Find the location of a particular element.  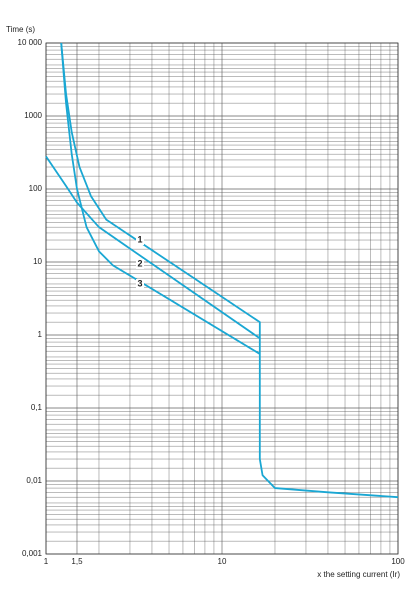

y-tick-label: 100 is located at coordinates (36, 188).